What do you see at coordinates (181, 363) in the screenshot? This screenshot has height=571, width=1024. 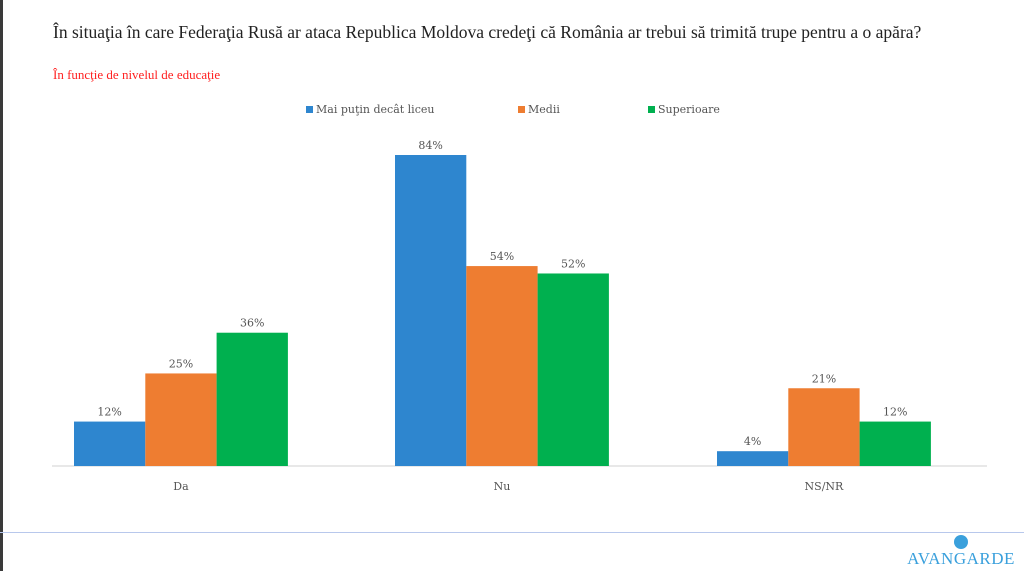 I see `data-label: 25%` at bounding box center [181, 363].